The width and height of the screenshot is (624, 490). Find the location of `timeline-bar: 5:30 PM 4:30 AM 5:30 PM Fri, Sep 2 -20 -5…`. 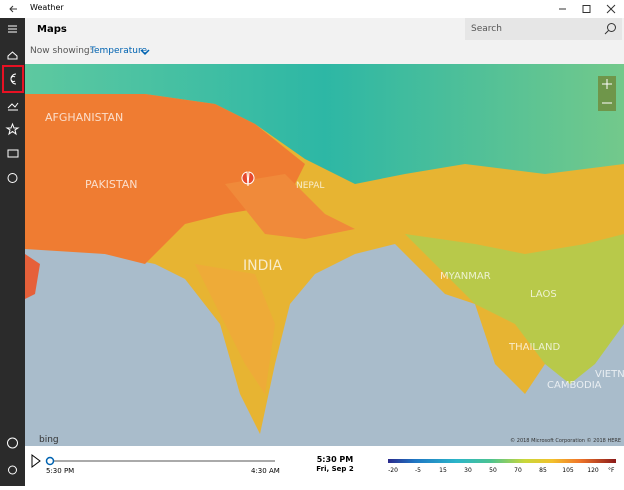

timeline-bar: 5:30 PM 4:30 AM 5:30 PM Fri, Sep 2 -20 -5… is located at coordinates (324, 466).